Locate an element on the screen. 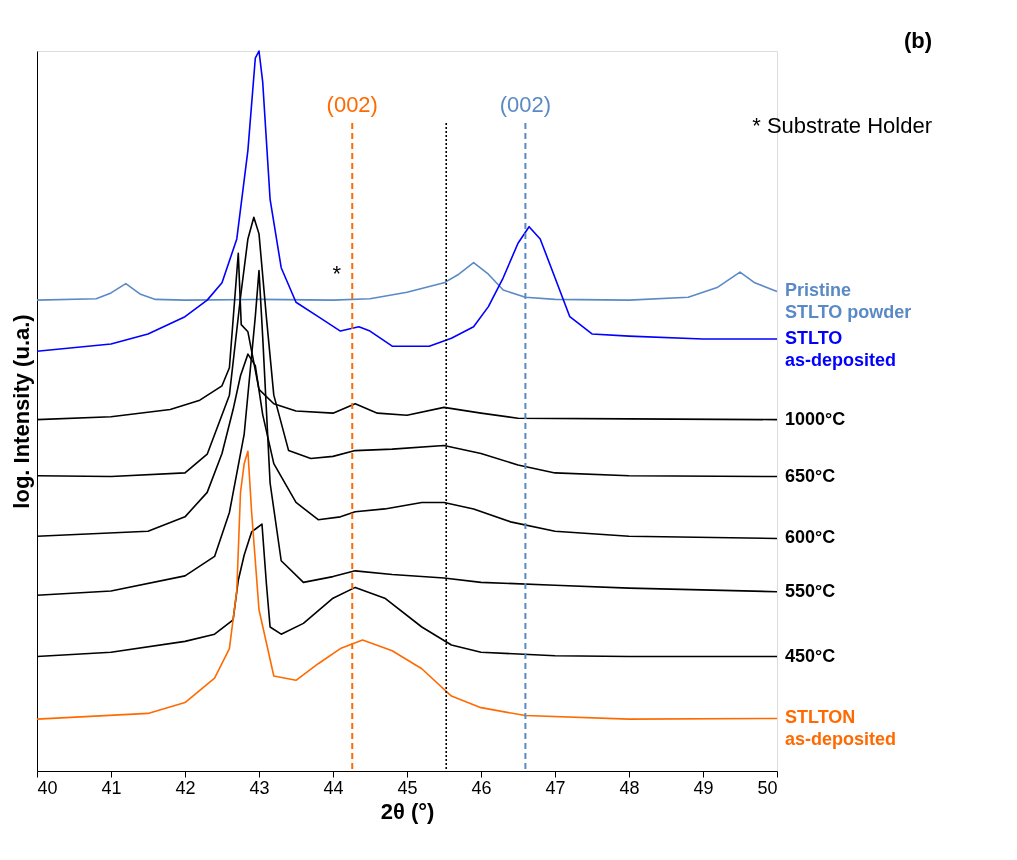 Image resolution: width=1017 pixels, height=860 pixels. x-tick-label: 45 is located at coordinates (407, 787).